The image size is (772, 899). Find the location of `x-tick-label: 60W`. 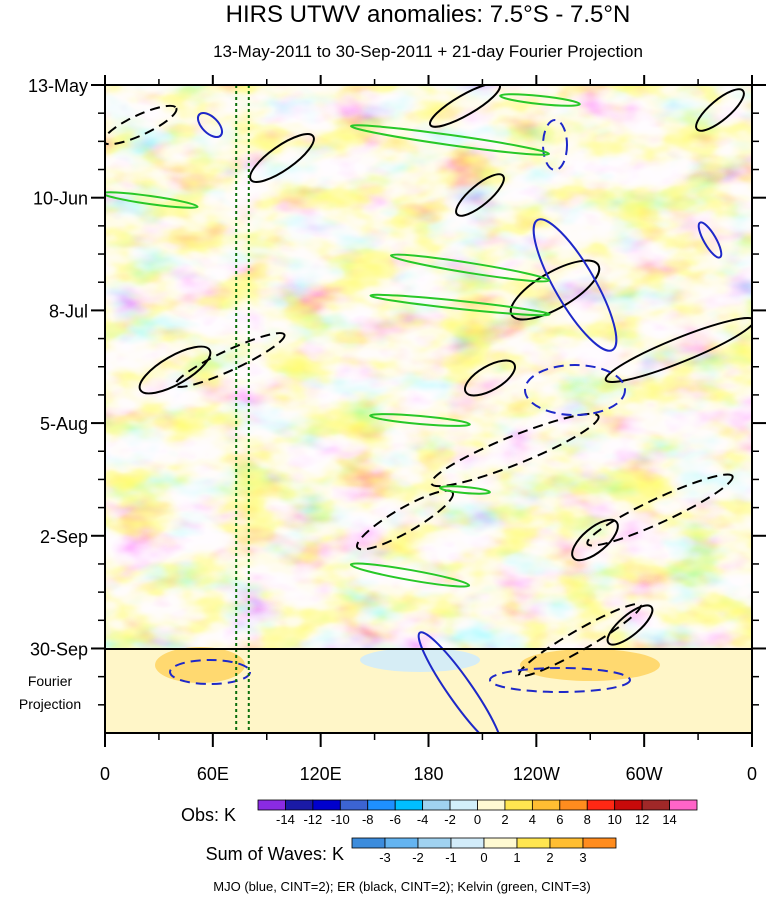

x-tick-label: 60W is located at coordinates (644, 774).